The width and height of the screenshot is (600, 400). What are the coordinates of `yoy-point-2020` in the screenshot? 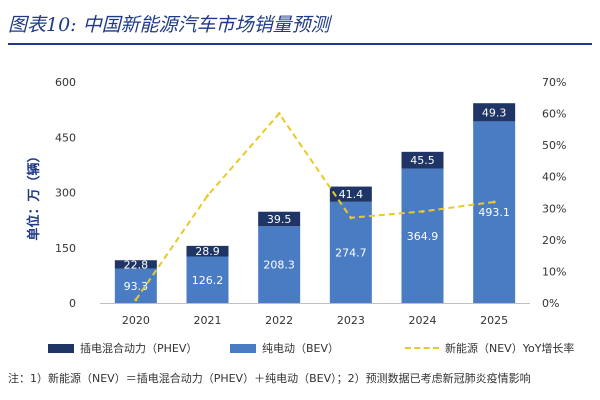 It's located at (136, 300).